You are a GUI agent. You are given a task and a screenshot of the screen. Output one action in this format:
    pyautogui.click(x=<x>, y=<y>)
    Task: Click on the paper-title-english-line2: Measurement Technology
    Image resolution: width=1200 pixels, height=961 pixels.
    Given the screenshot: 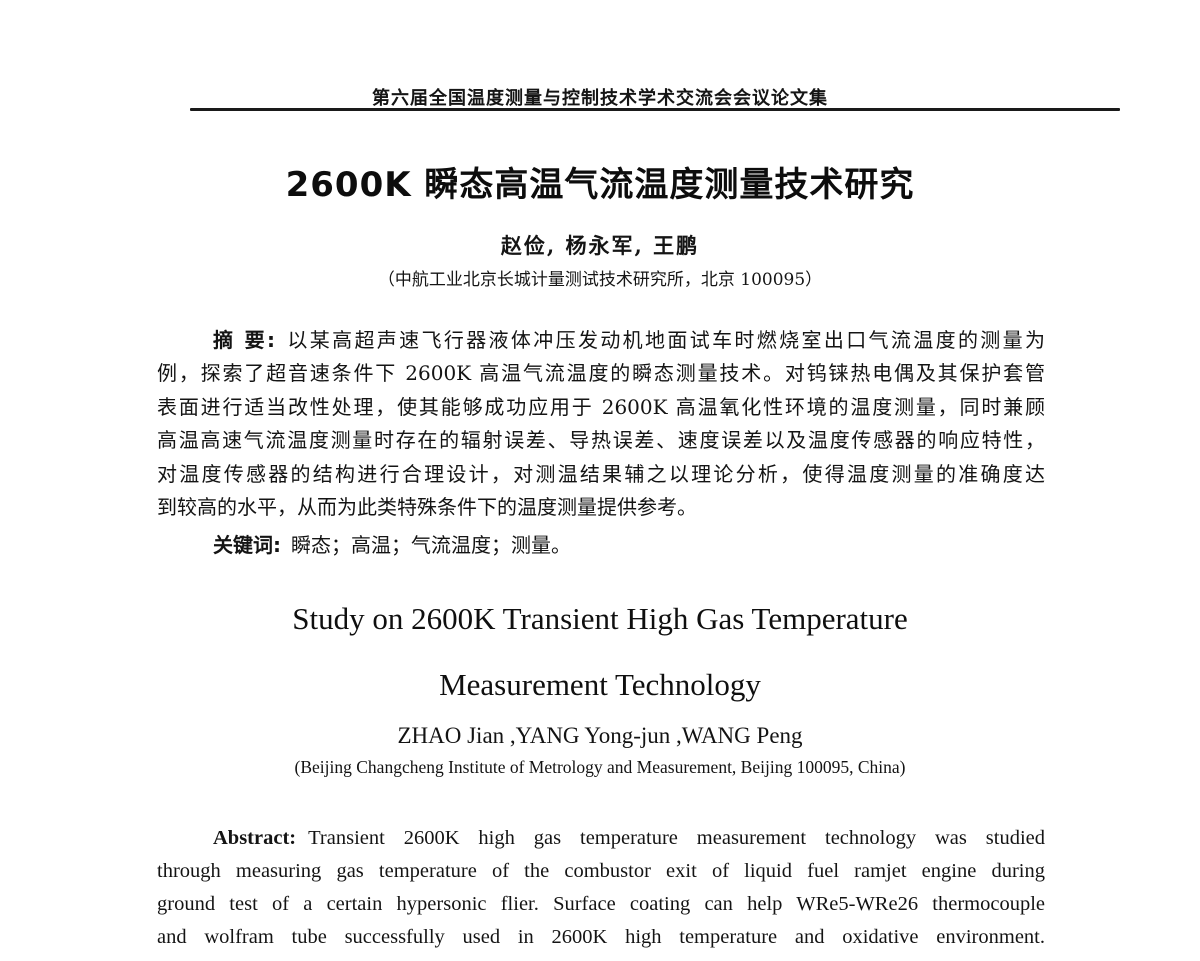 What is the action you would take?
    pyautogui.click(x=600, y=684)
    